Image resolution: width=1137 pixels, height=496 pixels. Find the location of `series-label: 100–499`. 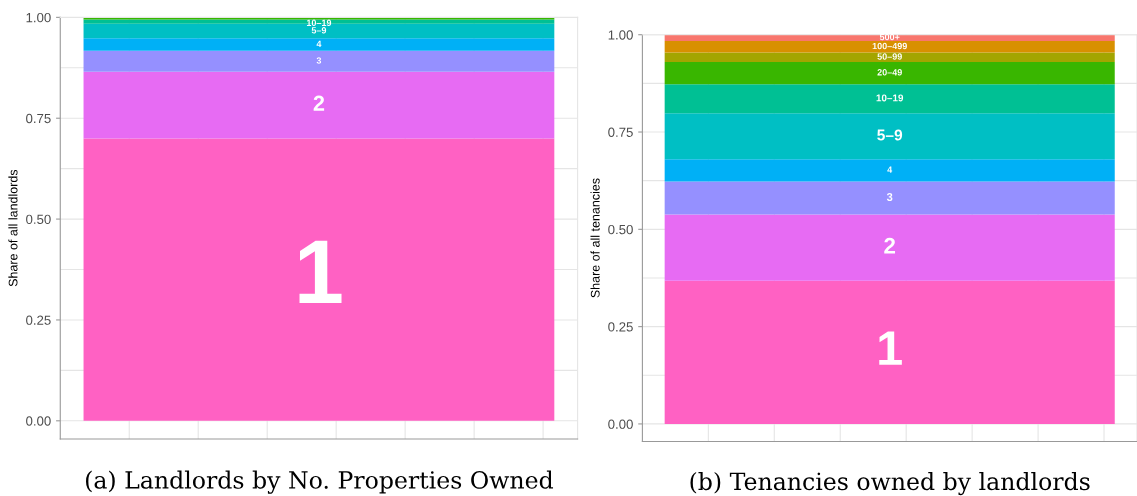

series-label: 100–499 is located at coordinates (889, 46).